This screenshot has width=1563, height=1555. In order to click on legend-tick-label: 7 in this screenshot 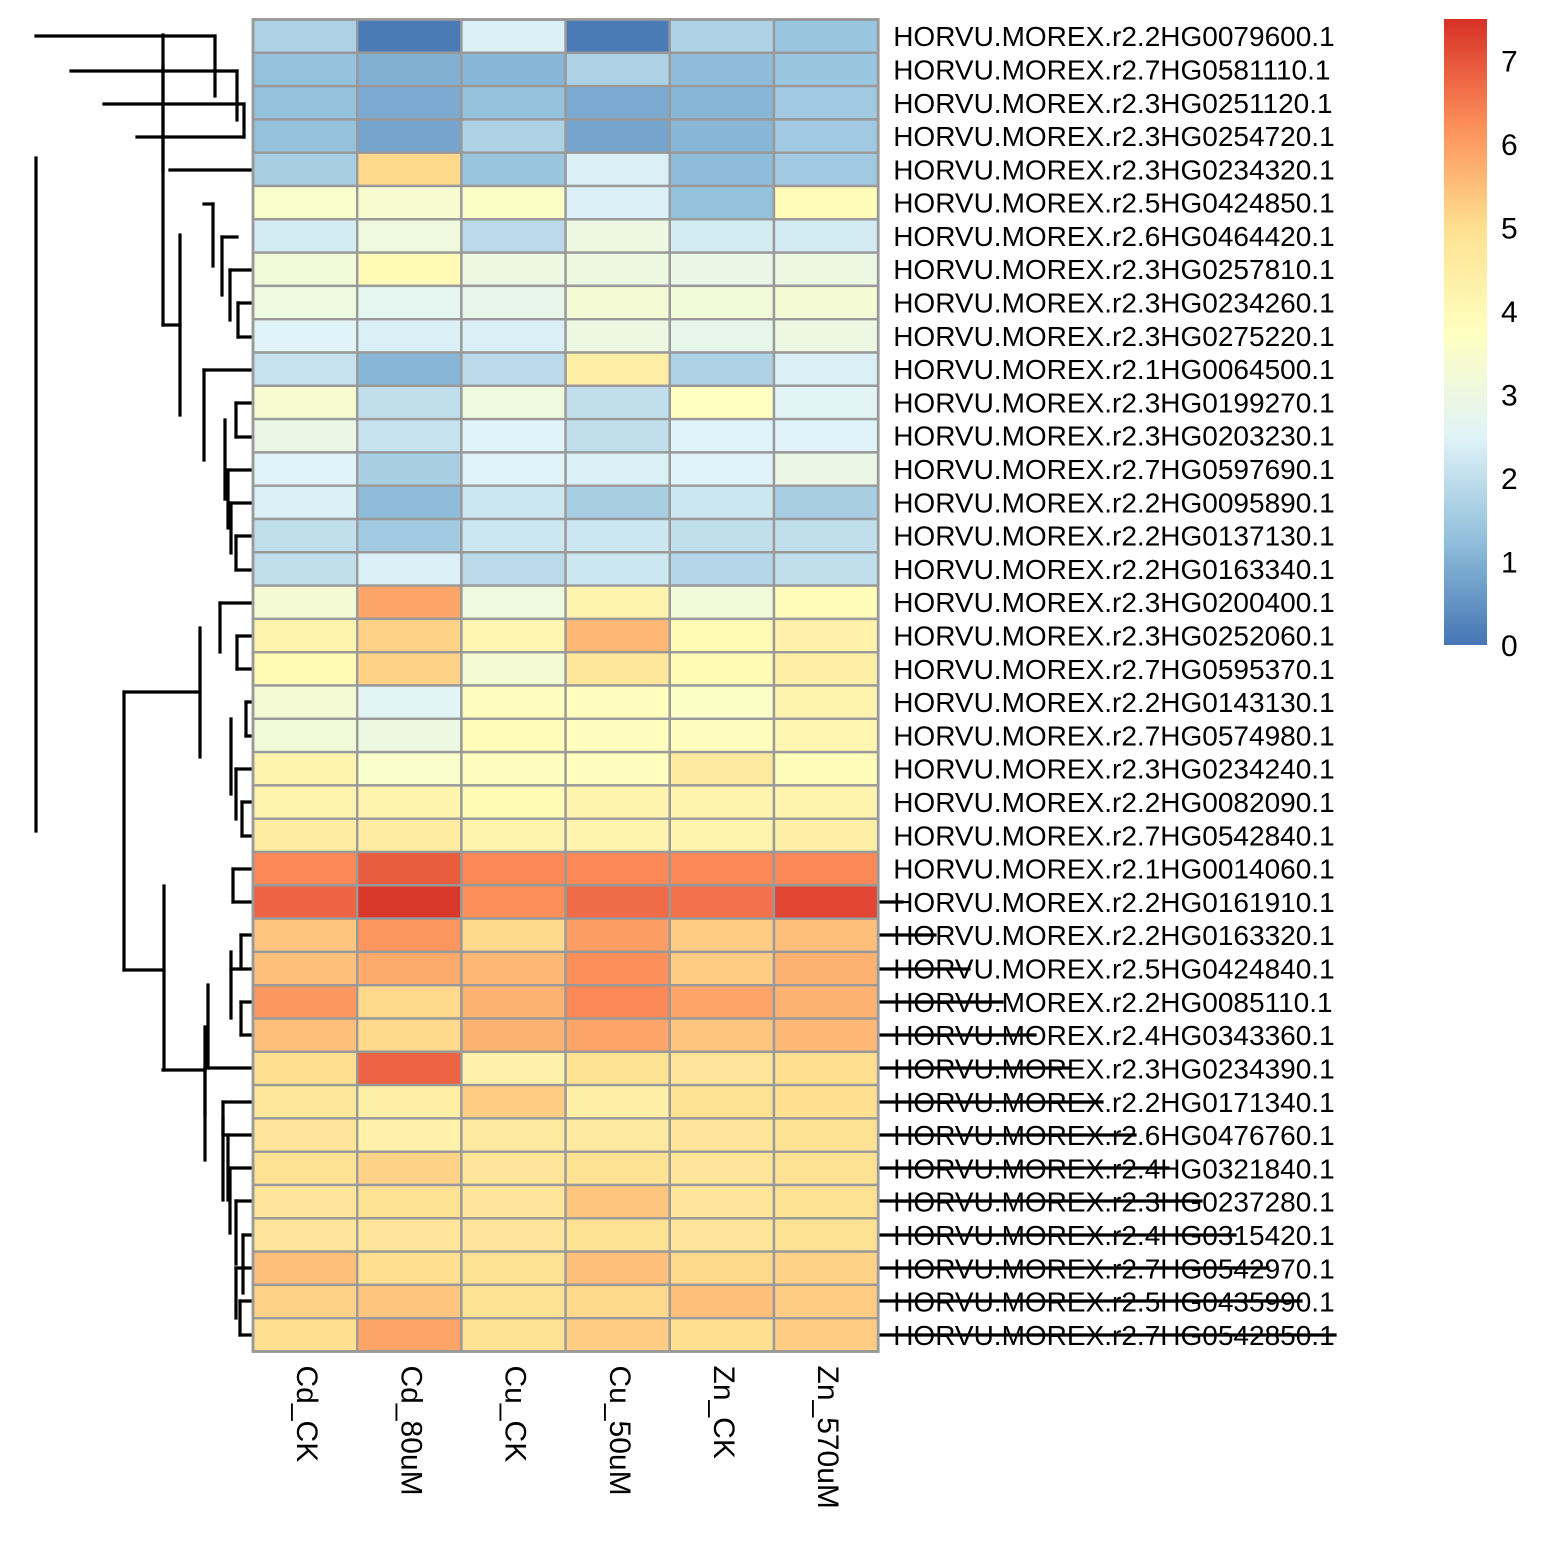, I will do `click(1509, 62)`.